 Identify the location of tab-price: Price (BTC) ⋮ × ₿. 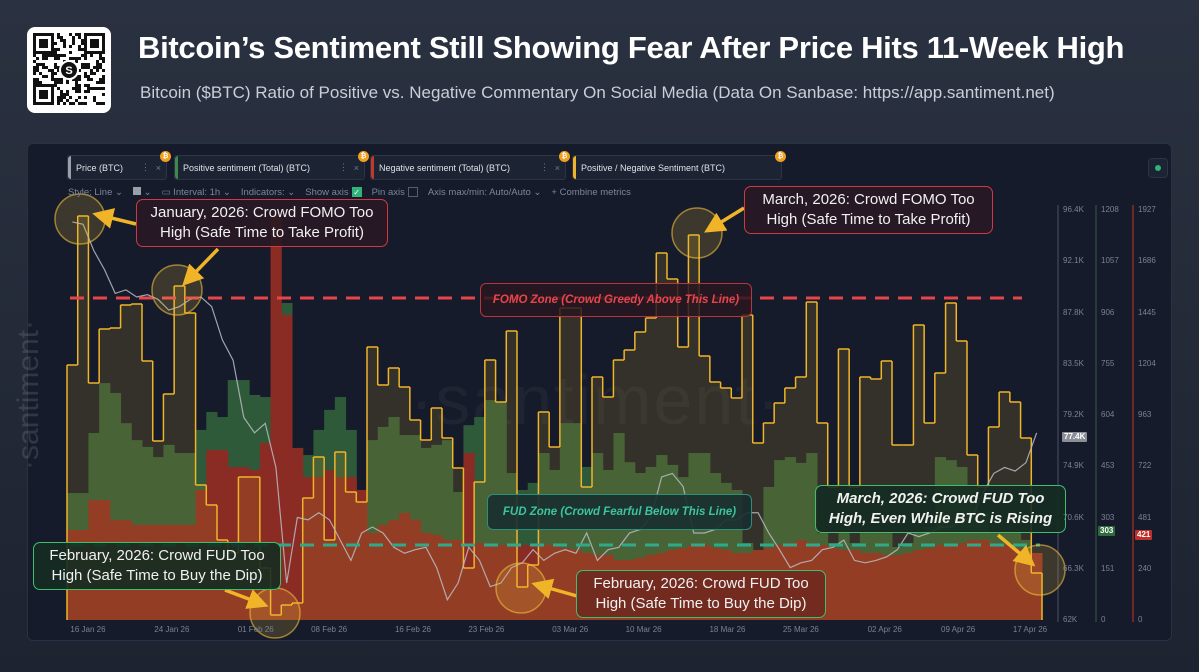
(119, 165).